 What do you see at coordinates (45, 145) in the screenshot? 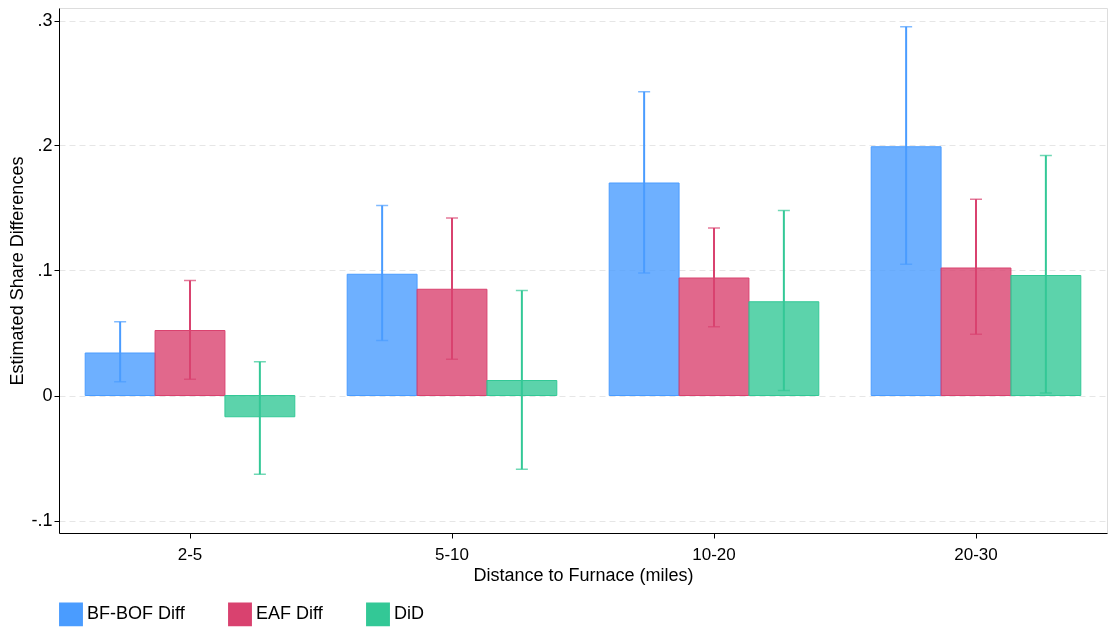
I see `y-tick-label: .2` at bounding box center [45, 145].